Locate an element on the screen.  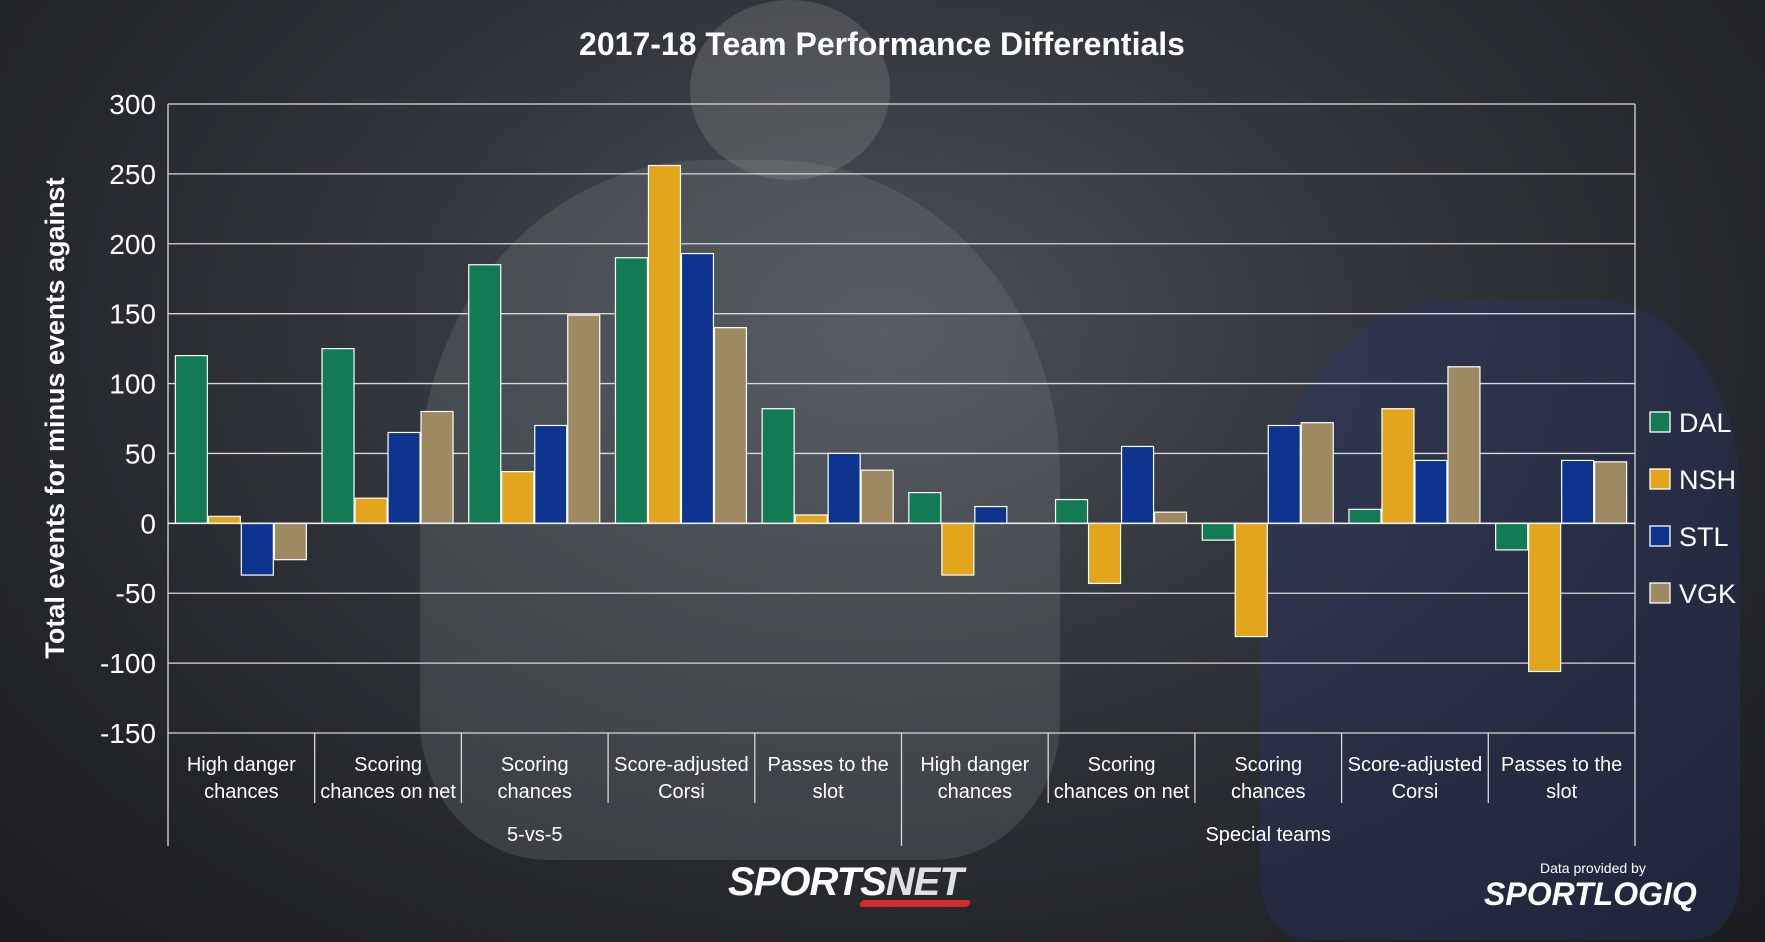
sportsnet-logo: SPORTSNET is located at coordinates (846, 882).